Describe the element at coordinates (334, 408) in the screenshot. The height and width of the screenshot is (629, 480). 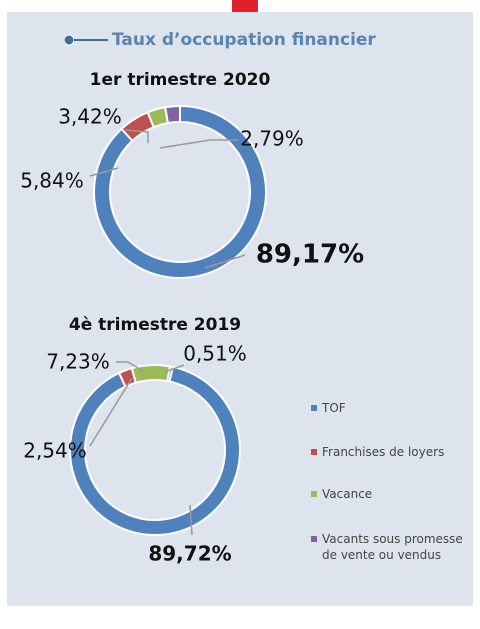
I see `legend-label: TOF` at that location.